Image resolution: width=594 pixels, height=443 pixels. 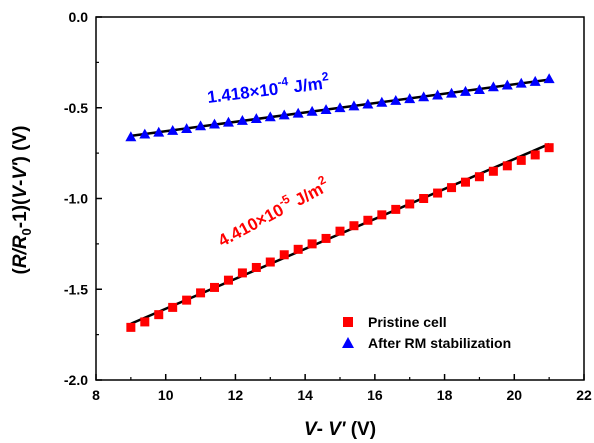 I want to click on x-tick-label: 8, so click(x=96, y=395).